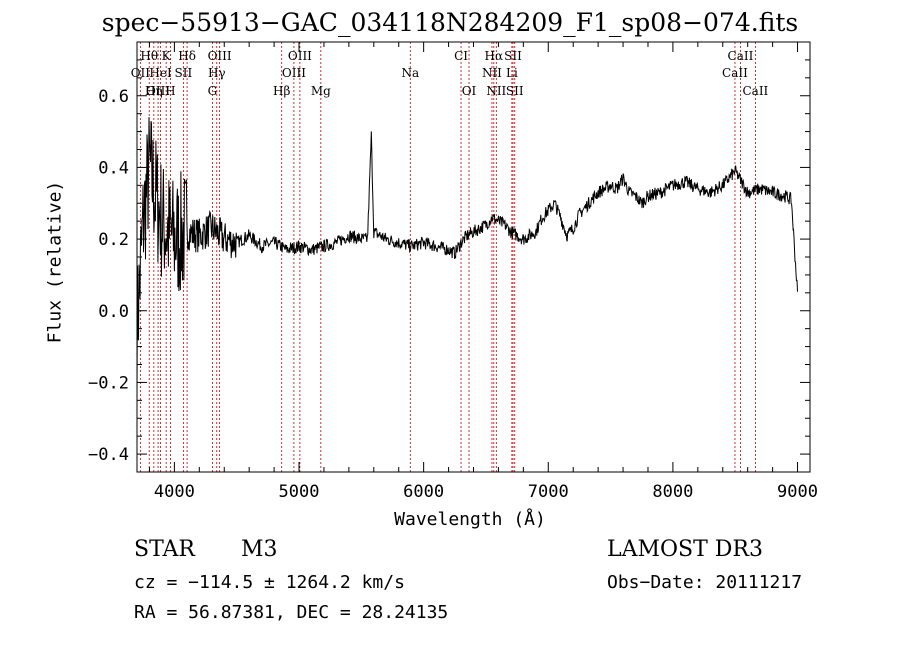  What do you see at coordinates (470, 519) in the screenshot?
I see `x-axis-label: Wavelength (Å)` at bounding box center [470, 519].